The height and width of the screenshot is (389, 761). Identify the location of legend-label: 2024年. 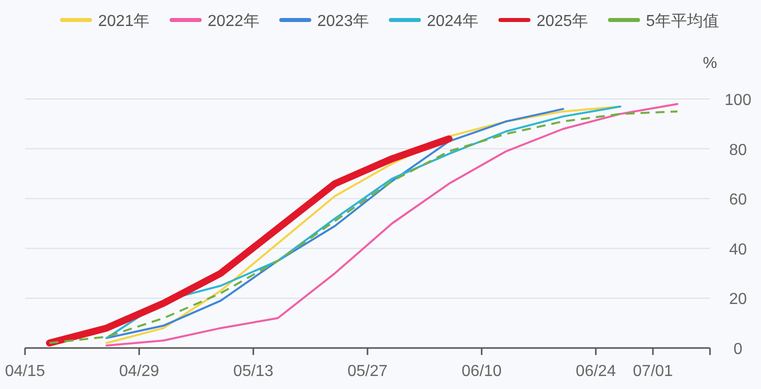
(452, 21).